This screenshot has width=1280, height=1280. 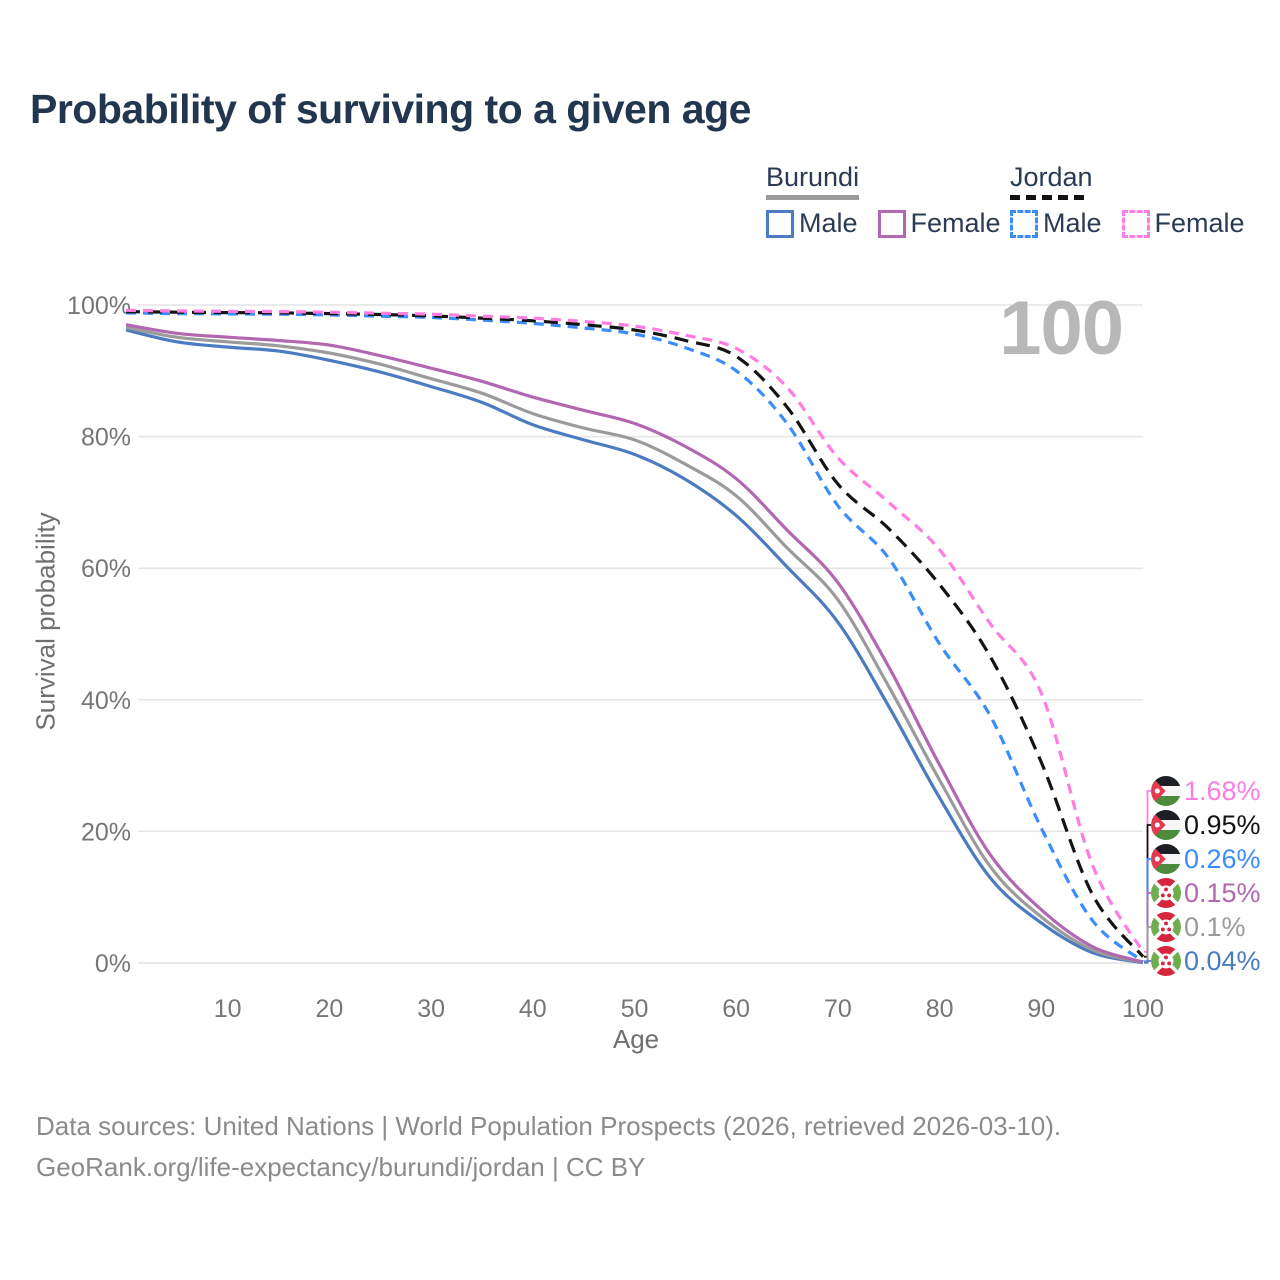 I want to click on legend-swatch-burundi-male, so click(x=780, y=223).